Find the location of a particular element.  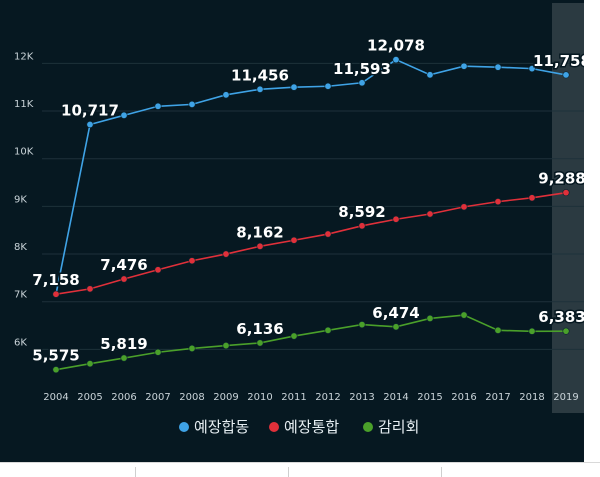

x-tick-label: 2008 is located at coordinates (191, 397).